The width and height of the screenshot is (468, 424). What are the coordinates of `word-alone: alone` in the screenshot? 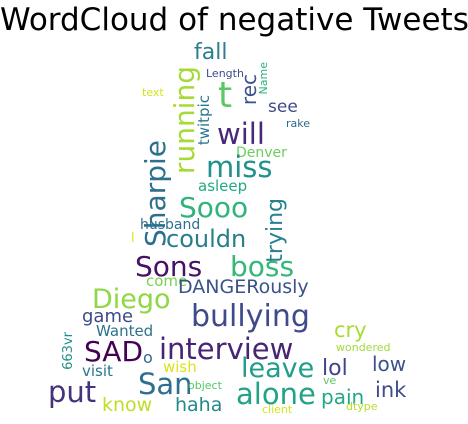 It's located at (276, 394).